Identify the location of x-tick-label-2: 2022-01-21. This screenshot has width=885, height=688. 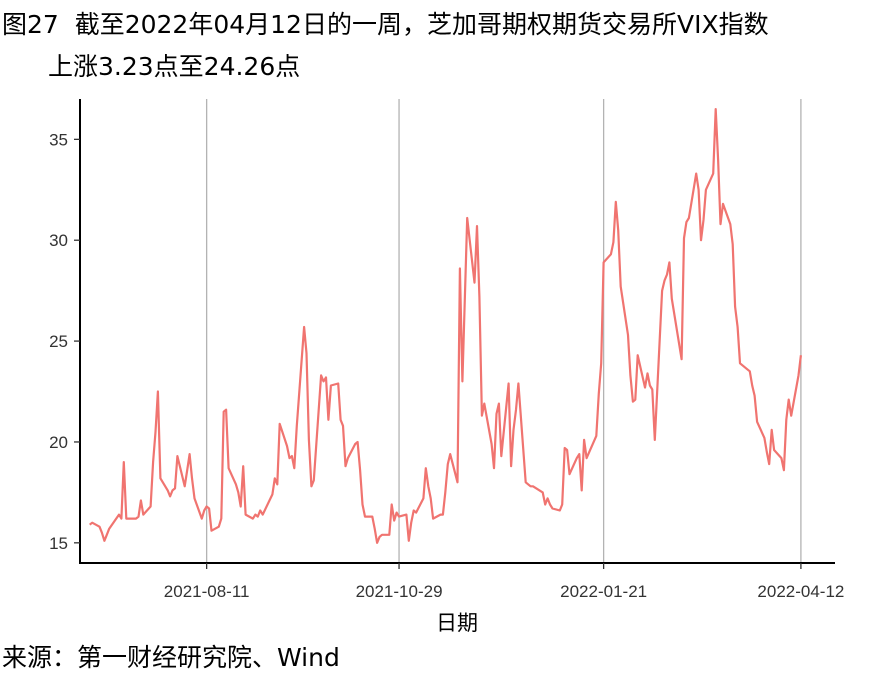
(603, 591).